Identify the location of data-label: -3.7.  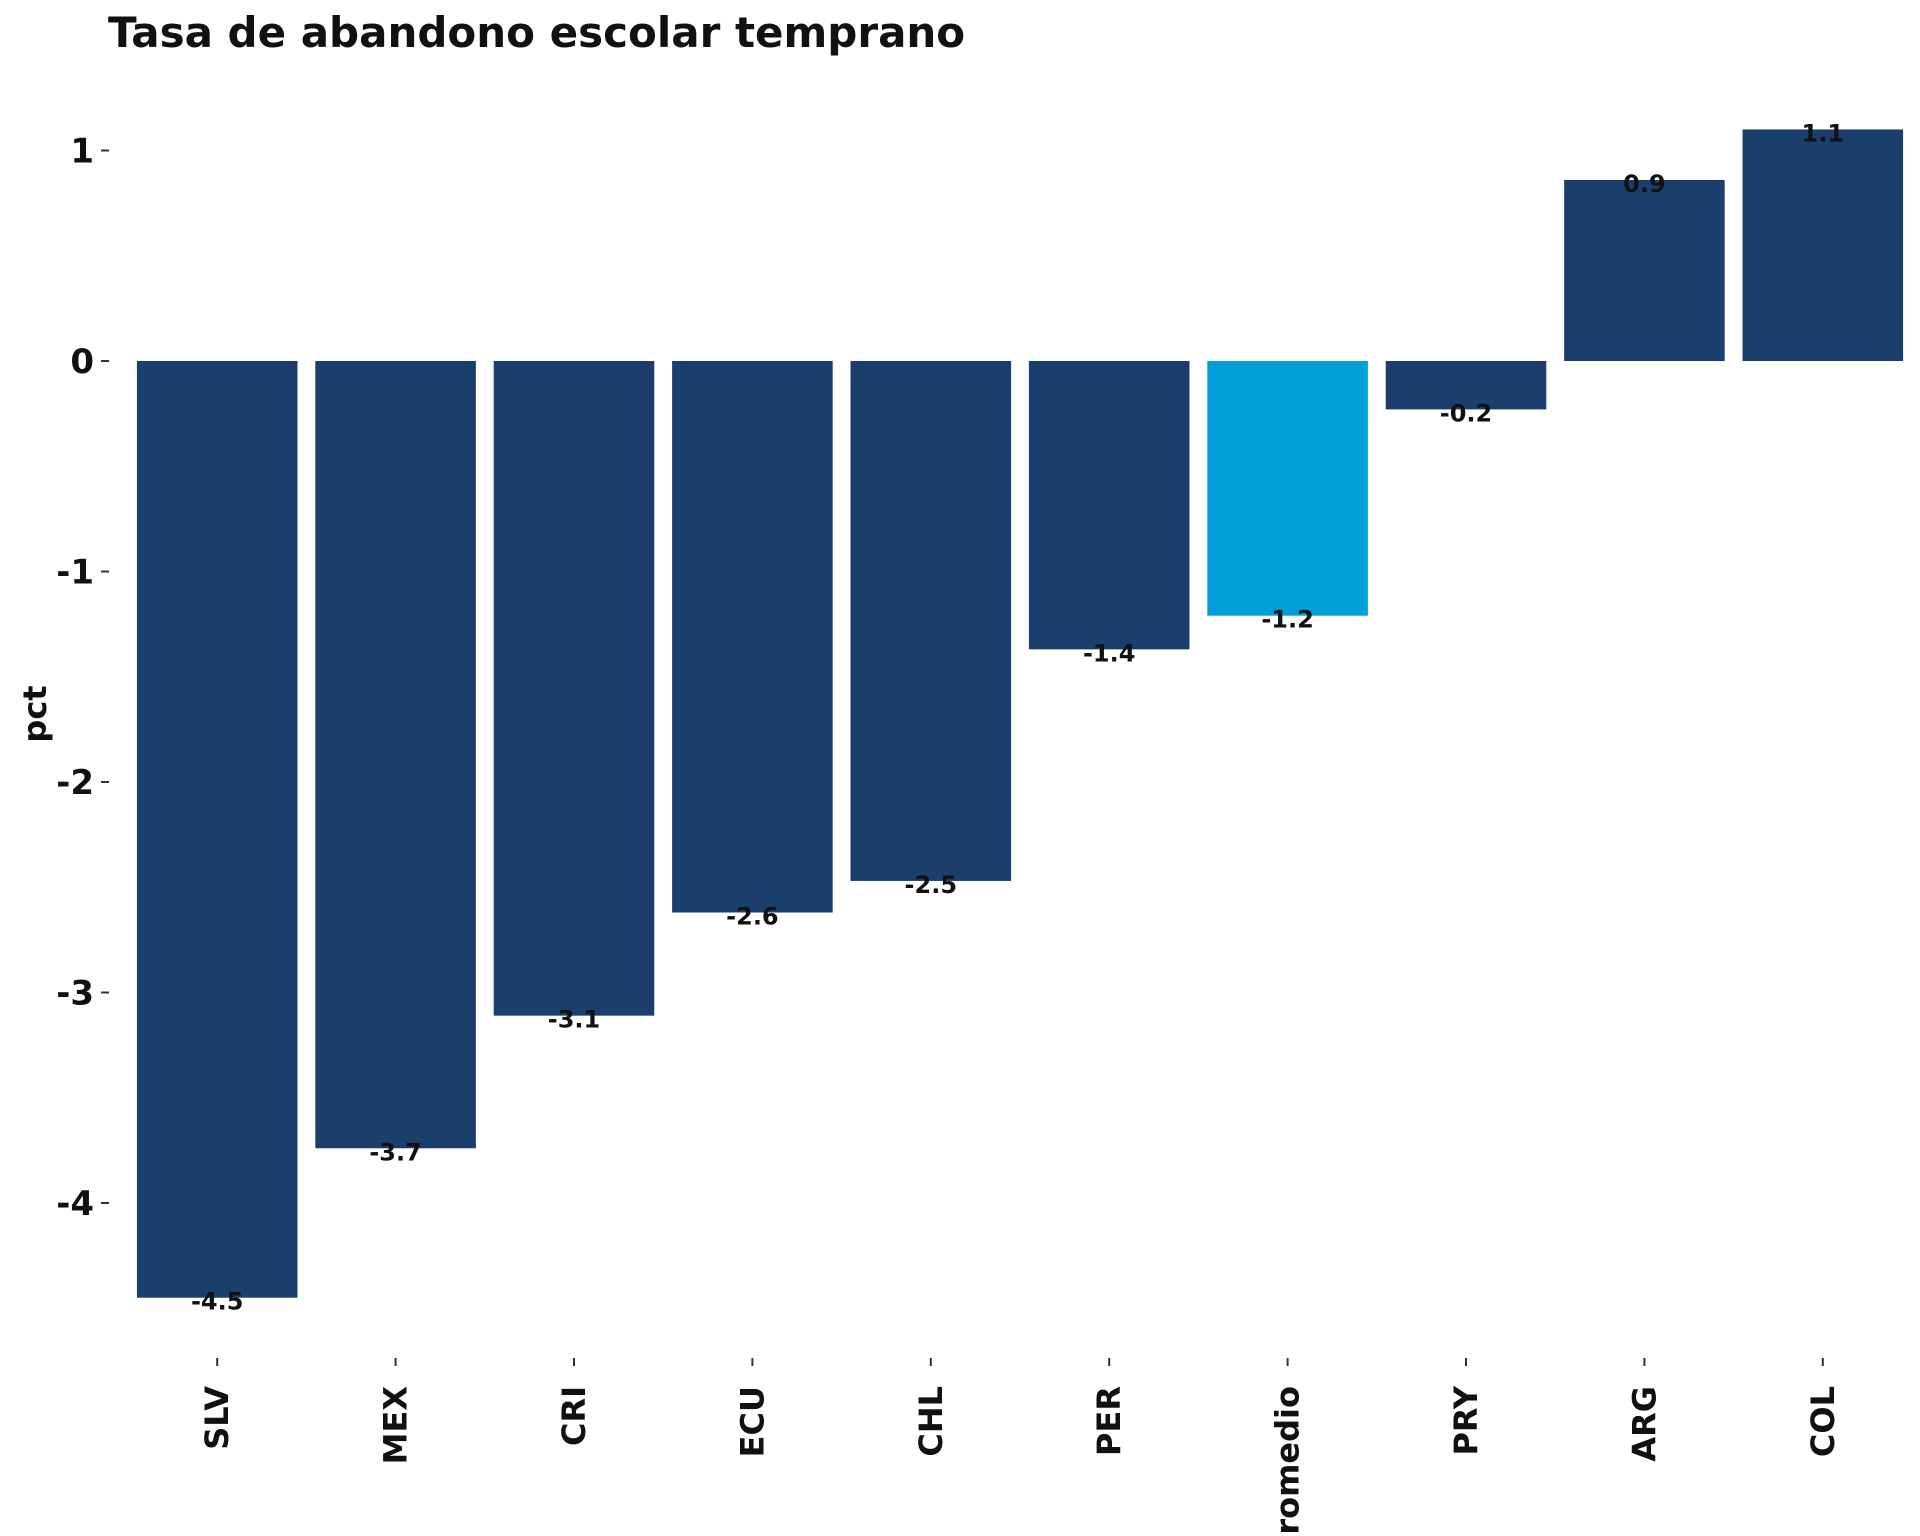
(395, 1152).